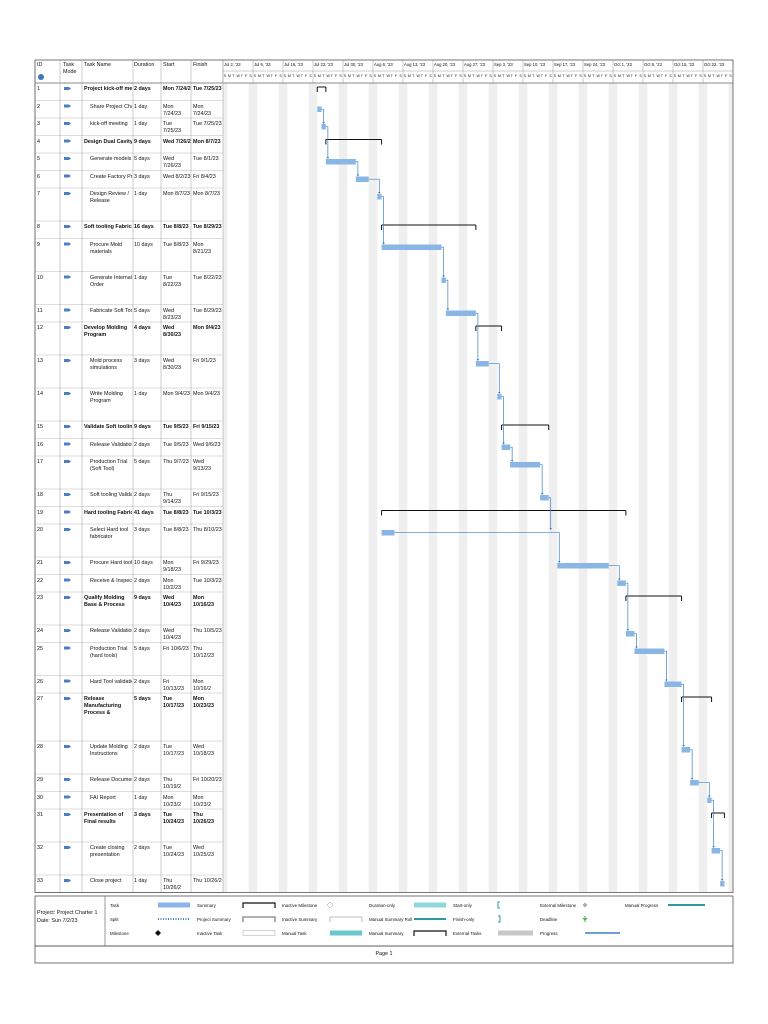  What do you see at coordinates (415, 64) in the screenshot?
I see `week-label: Aug 13, '23` at bounding box center [415, 64].